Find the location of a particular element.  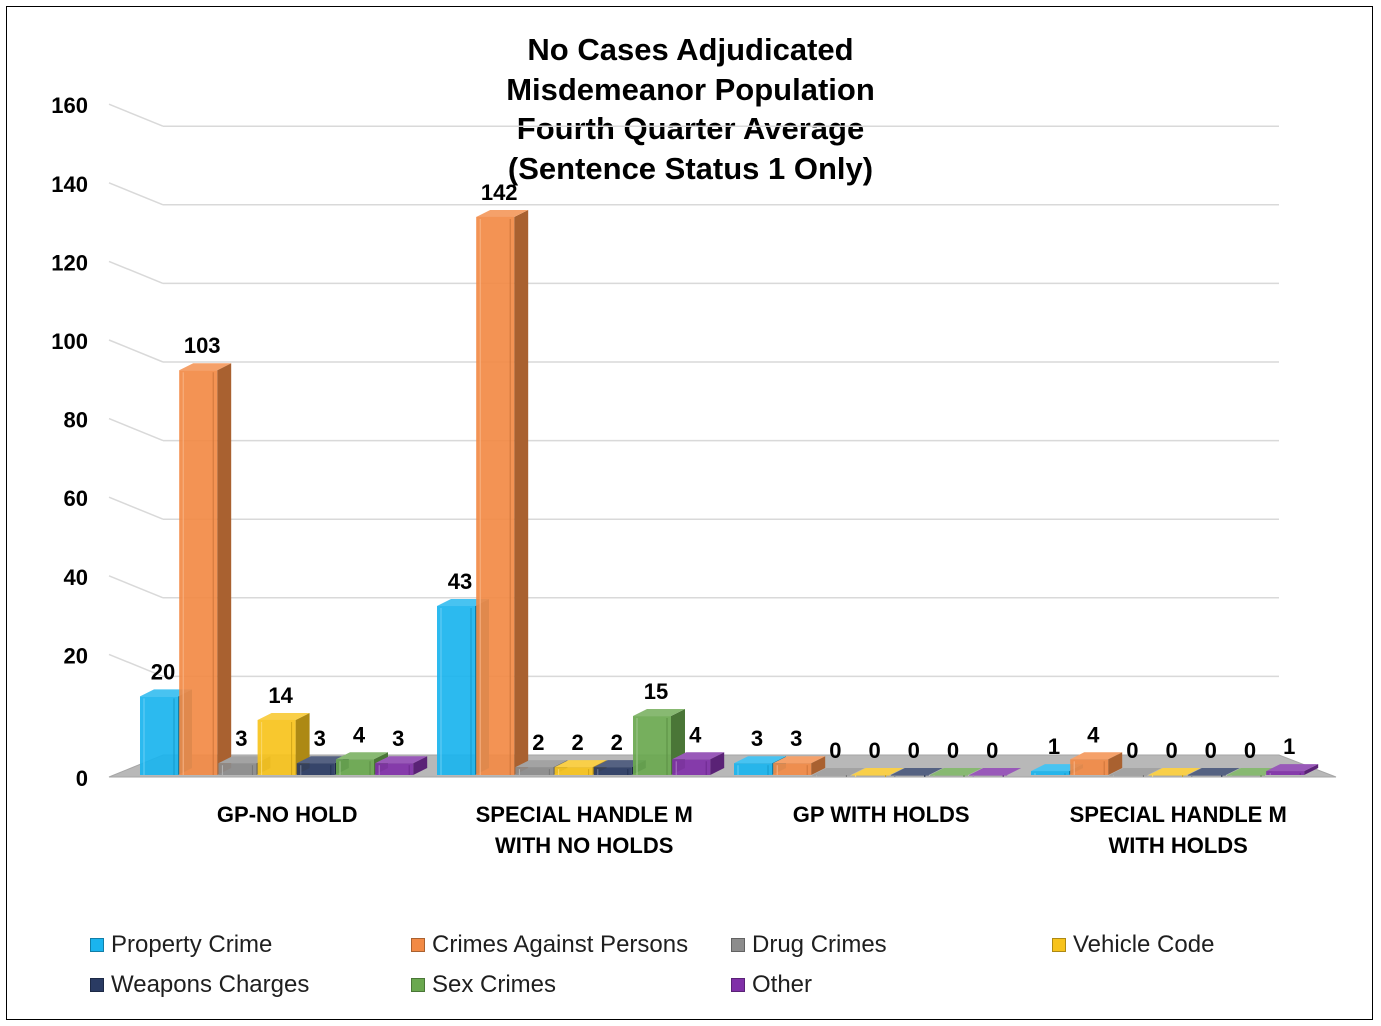

bar-vehicle-code-special-handle-m-with-holds is located at coordinates (1174, 772).